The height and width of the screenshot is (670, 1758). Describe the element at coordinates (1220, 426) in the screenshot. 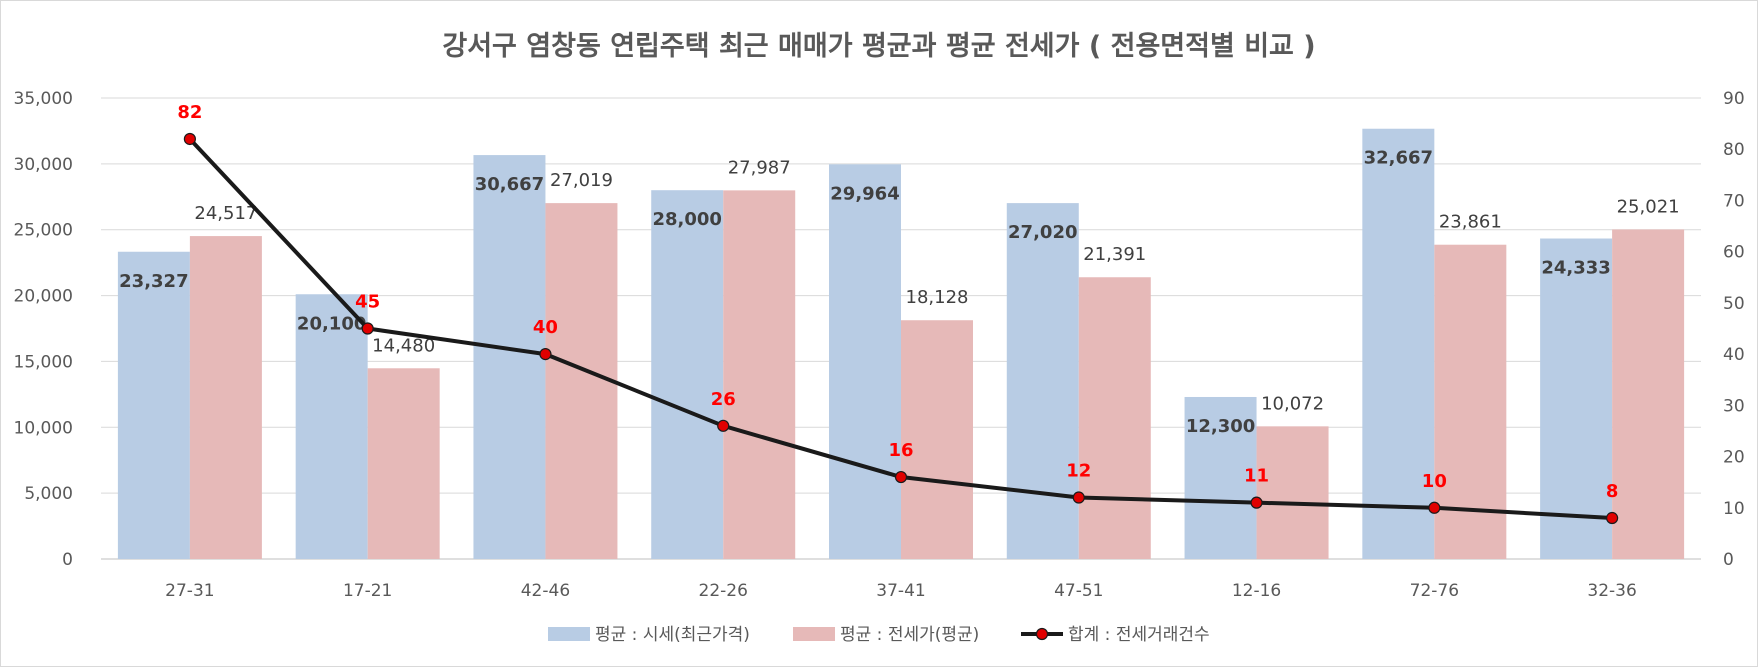

I see `bar-label-sise: 12,300` at that location.